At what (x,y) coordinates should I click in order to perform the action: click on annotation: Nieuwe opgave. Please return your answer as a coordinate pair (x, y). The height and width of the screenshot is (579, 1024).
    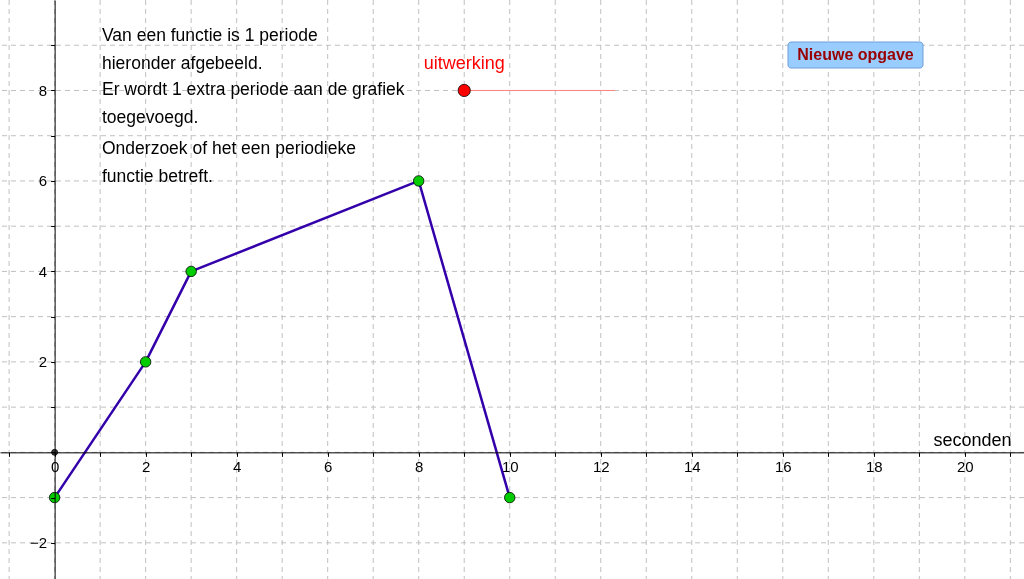
    Looking at the image, I should click on (855, 54).